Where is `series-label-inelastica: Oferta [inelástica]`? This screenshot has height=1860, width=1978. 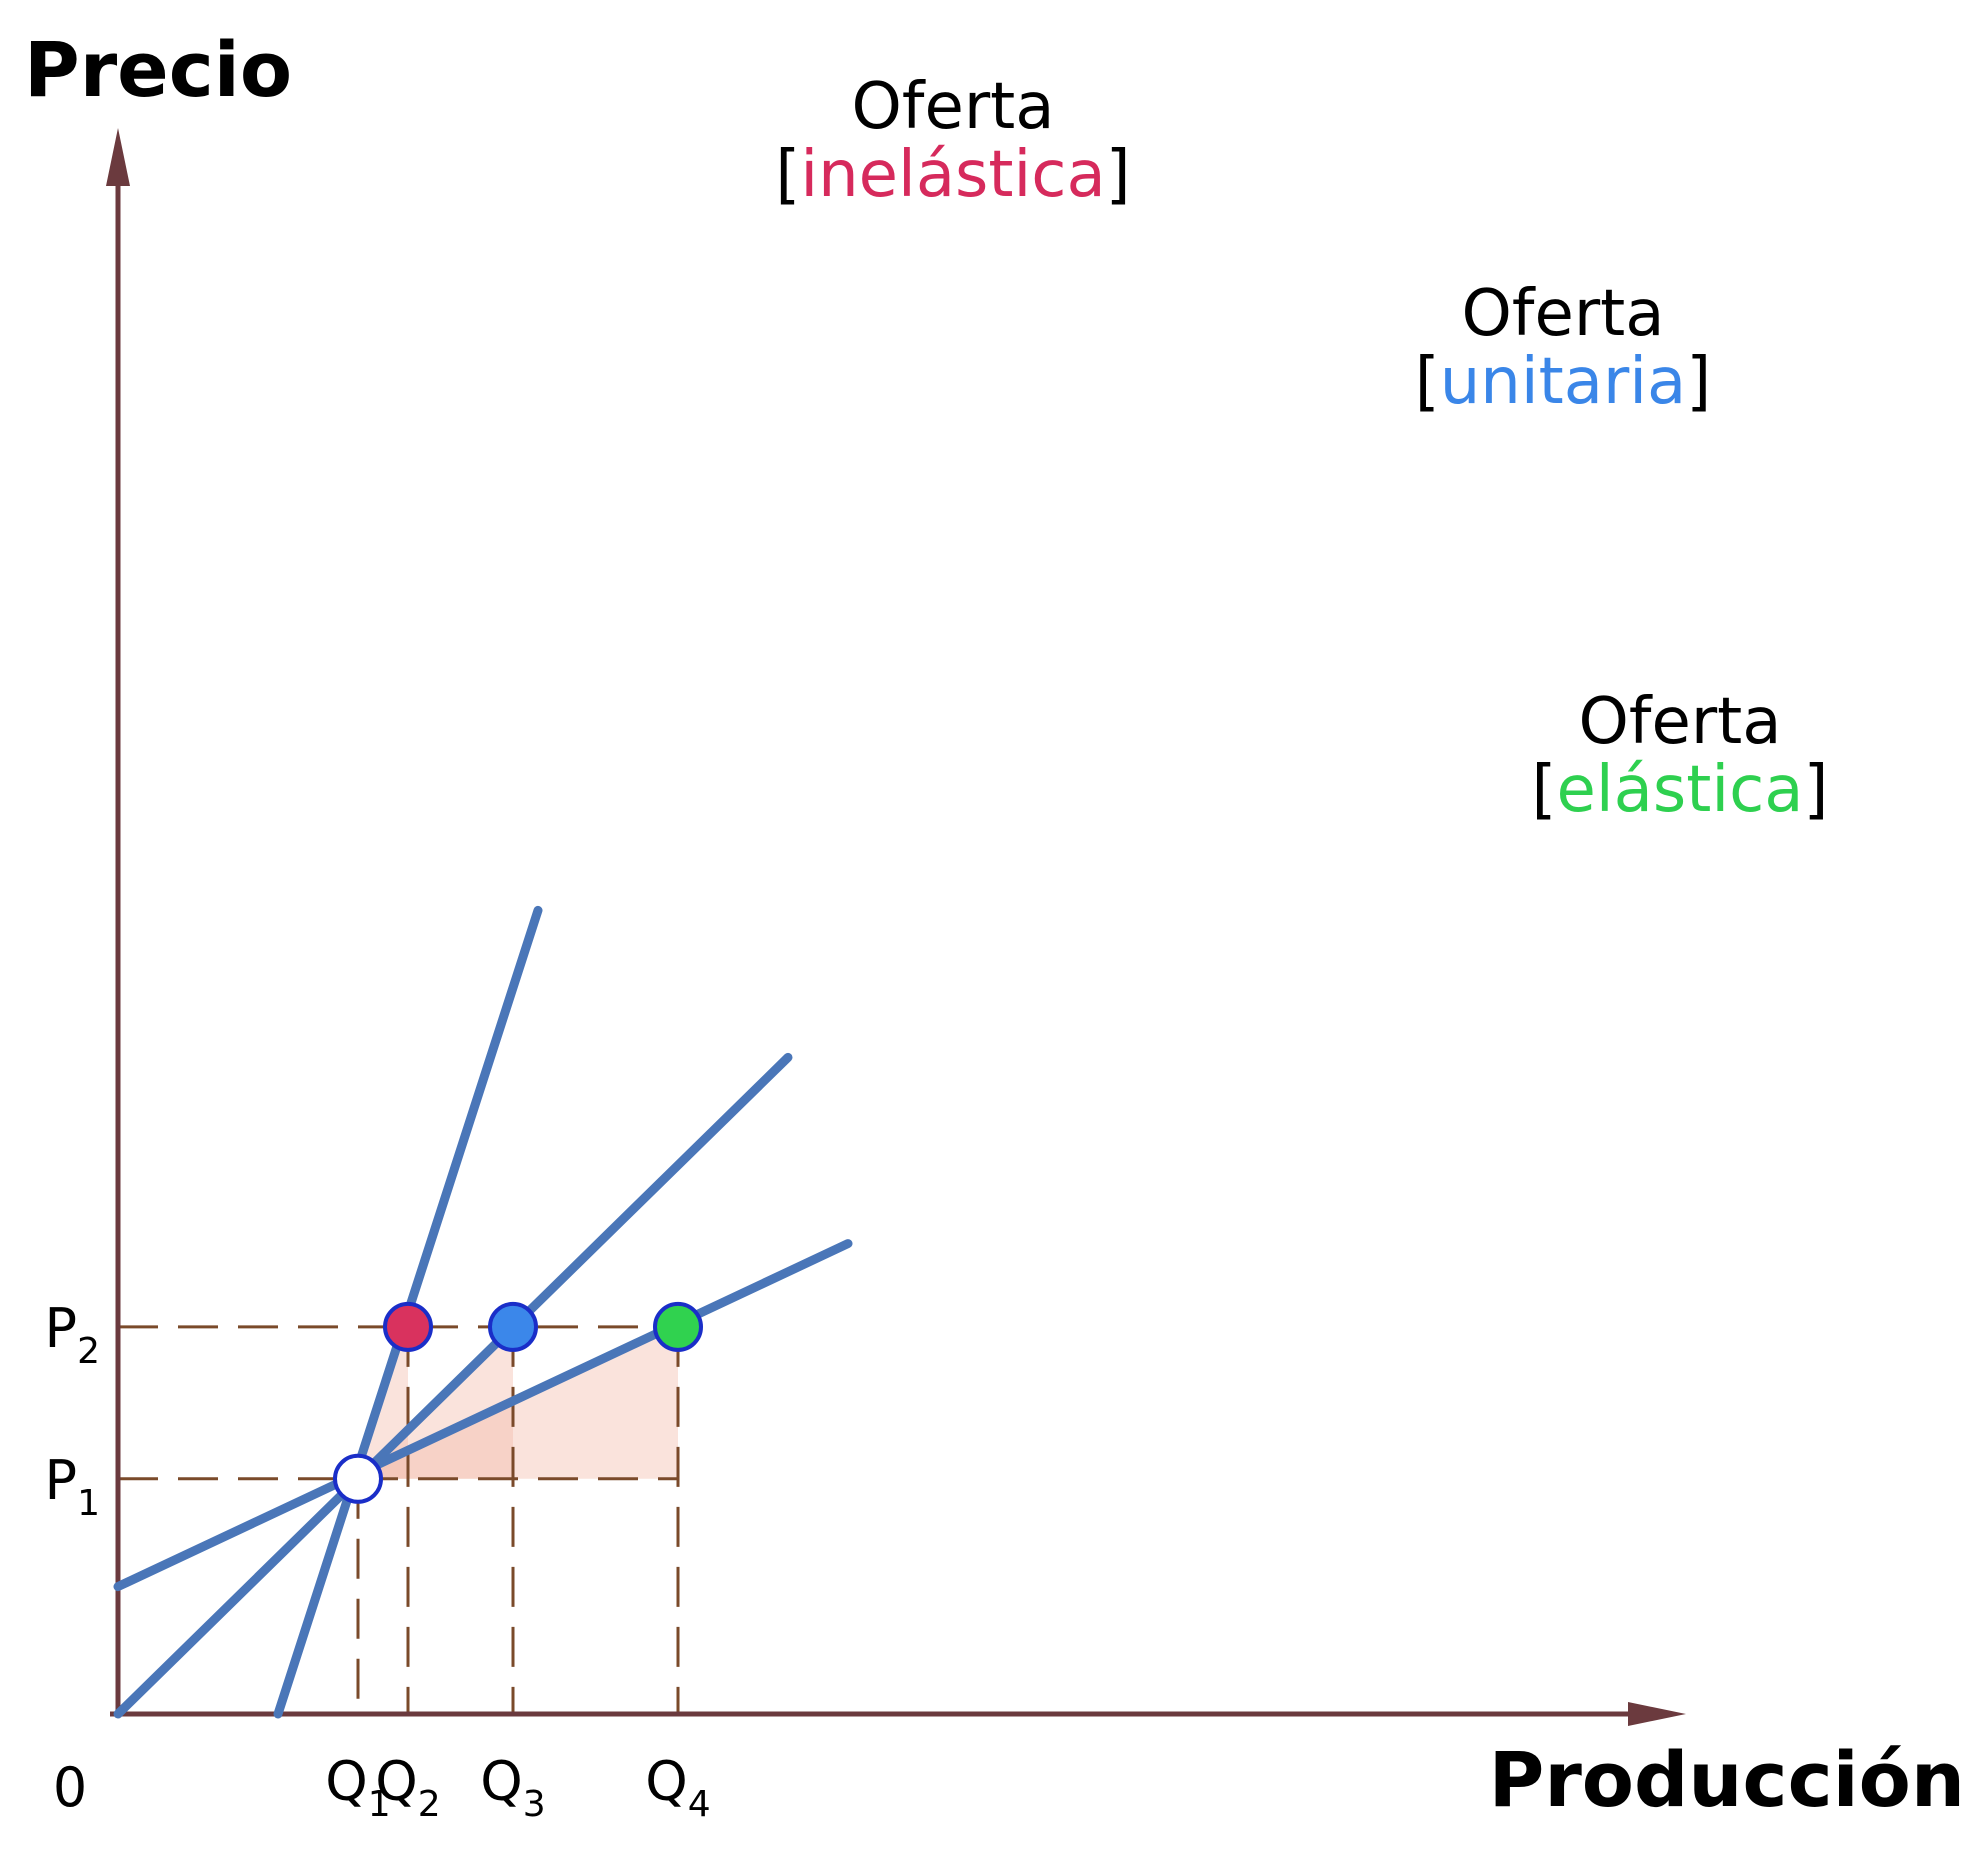 series-label-inelastica: Oferta [inelástica] is located at coordinates (952, 141).